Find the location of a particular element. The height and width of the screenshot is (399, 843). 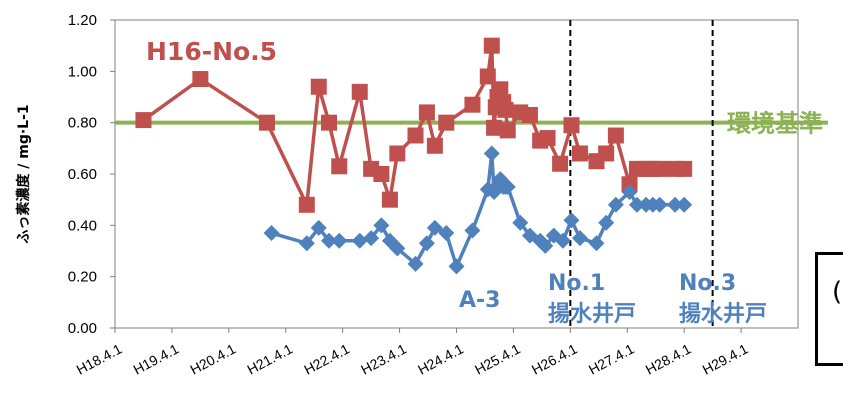

x-tick-label: H25.4.1 is located at coordinates (497, 358).